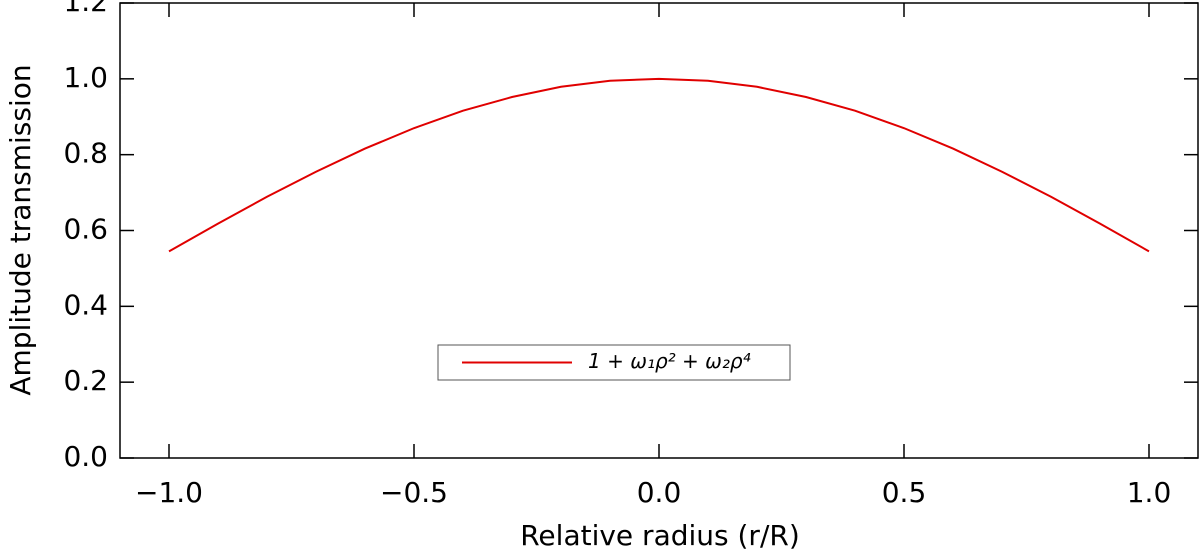  What do you see at coordinates (85, 229) in the screenshot?
I see `y-tick-label: 0.6` at bounding box center [85, 229].